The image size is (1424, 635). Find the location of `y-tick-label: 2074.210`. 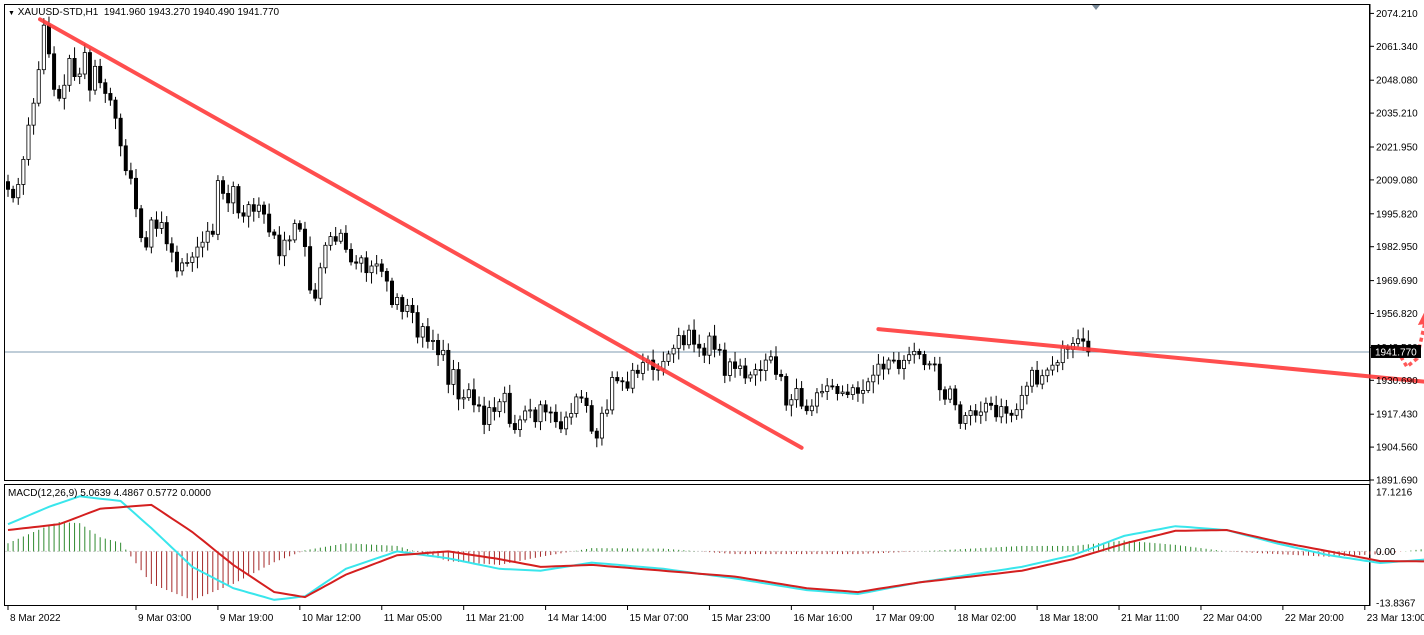

y-tick-label: 2074.210 is located at coordinates (1397, 14).